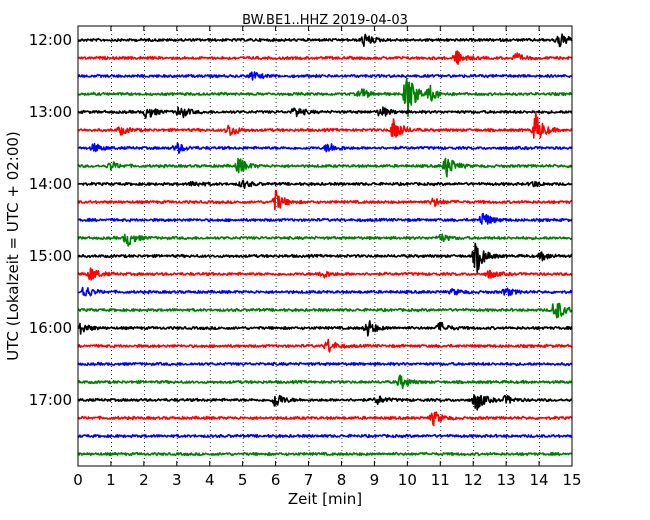  What do you see at coordinates (144, 480) in the screenshot?
I see `x-tick-label: 2` at bounding box center [144, 480].